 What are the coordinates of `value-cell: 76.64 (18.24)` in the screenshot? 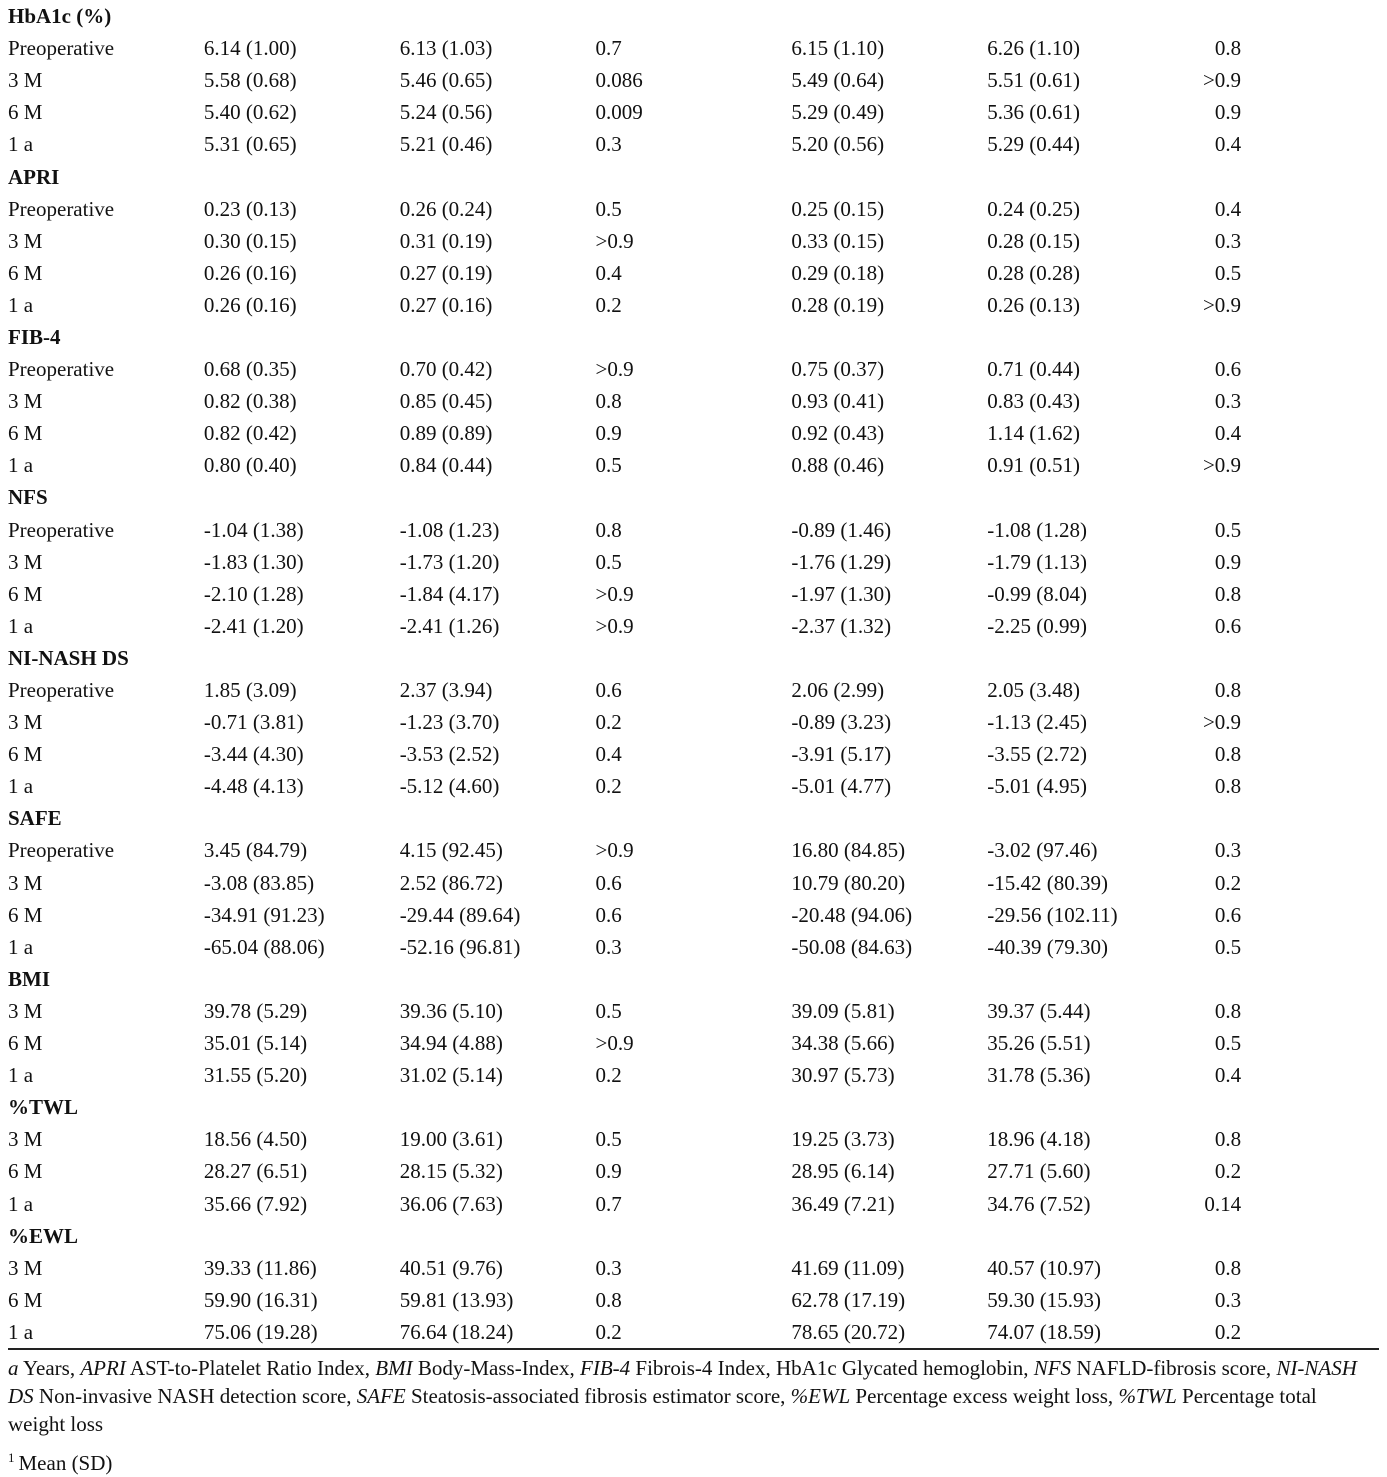 It's located at (497, 1332).